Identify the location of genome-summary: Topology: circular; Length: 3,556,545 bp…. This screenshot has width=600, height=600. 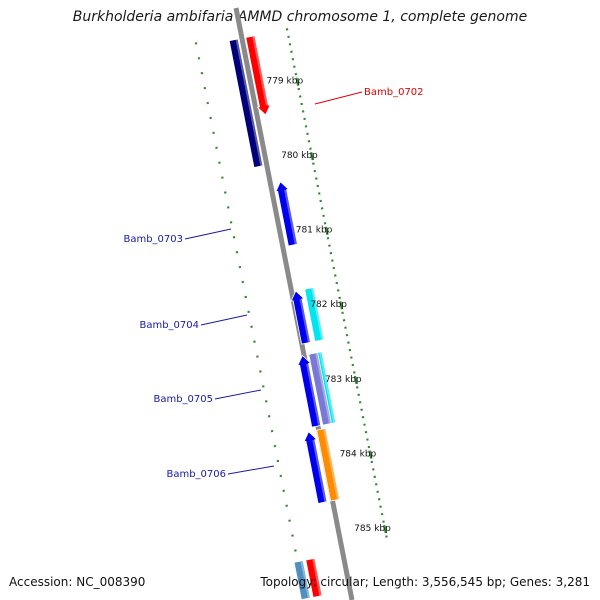
(425, 582).